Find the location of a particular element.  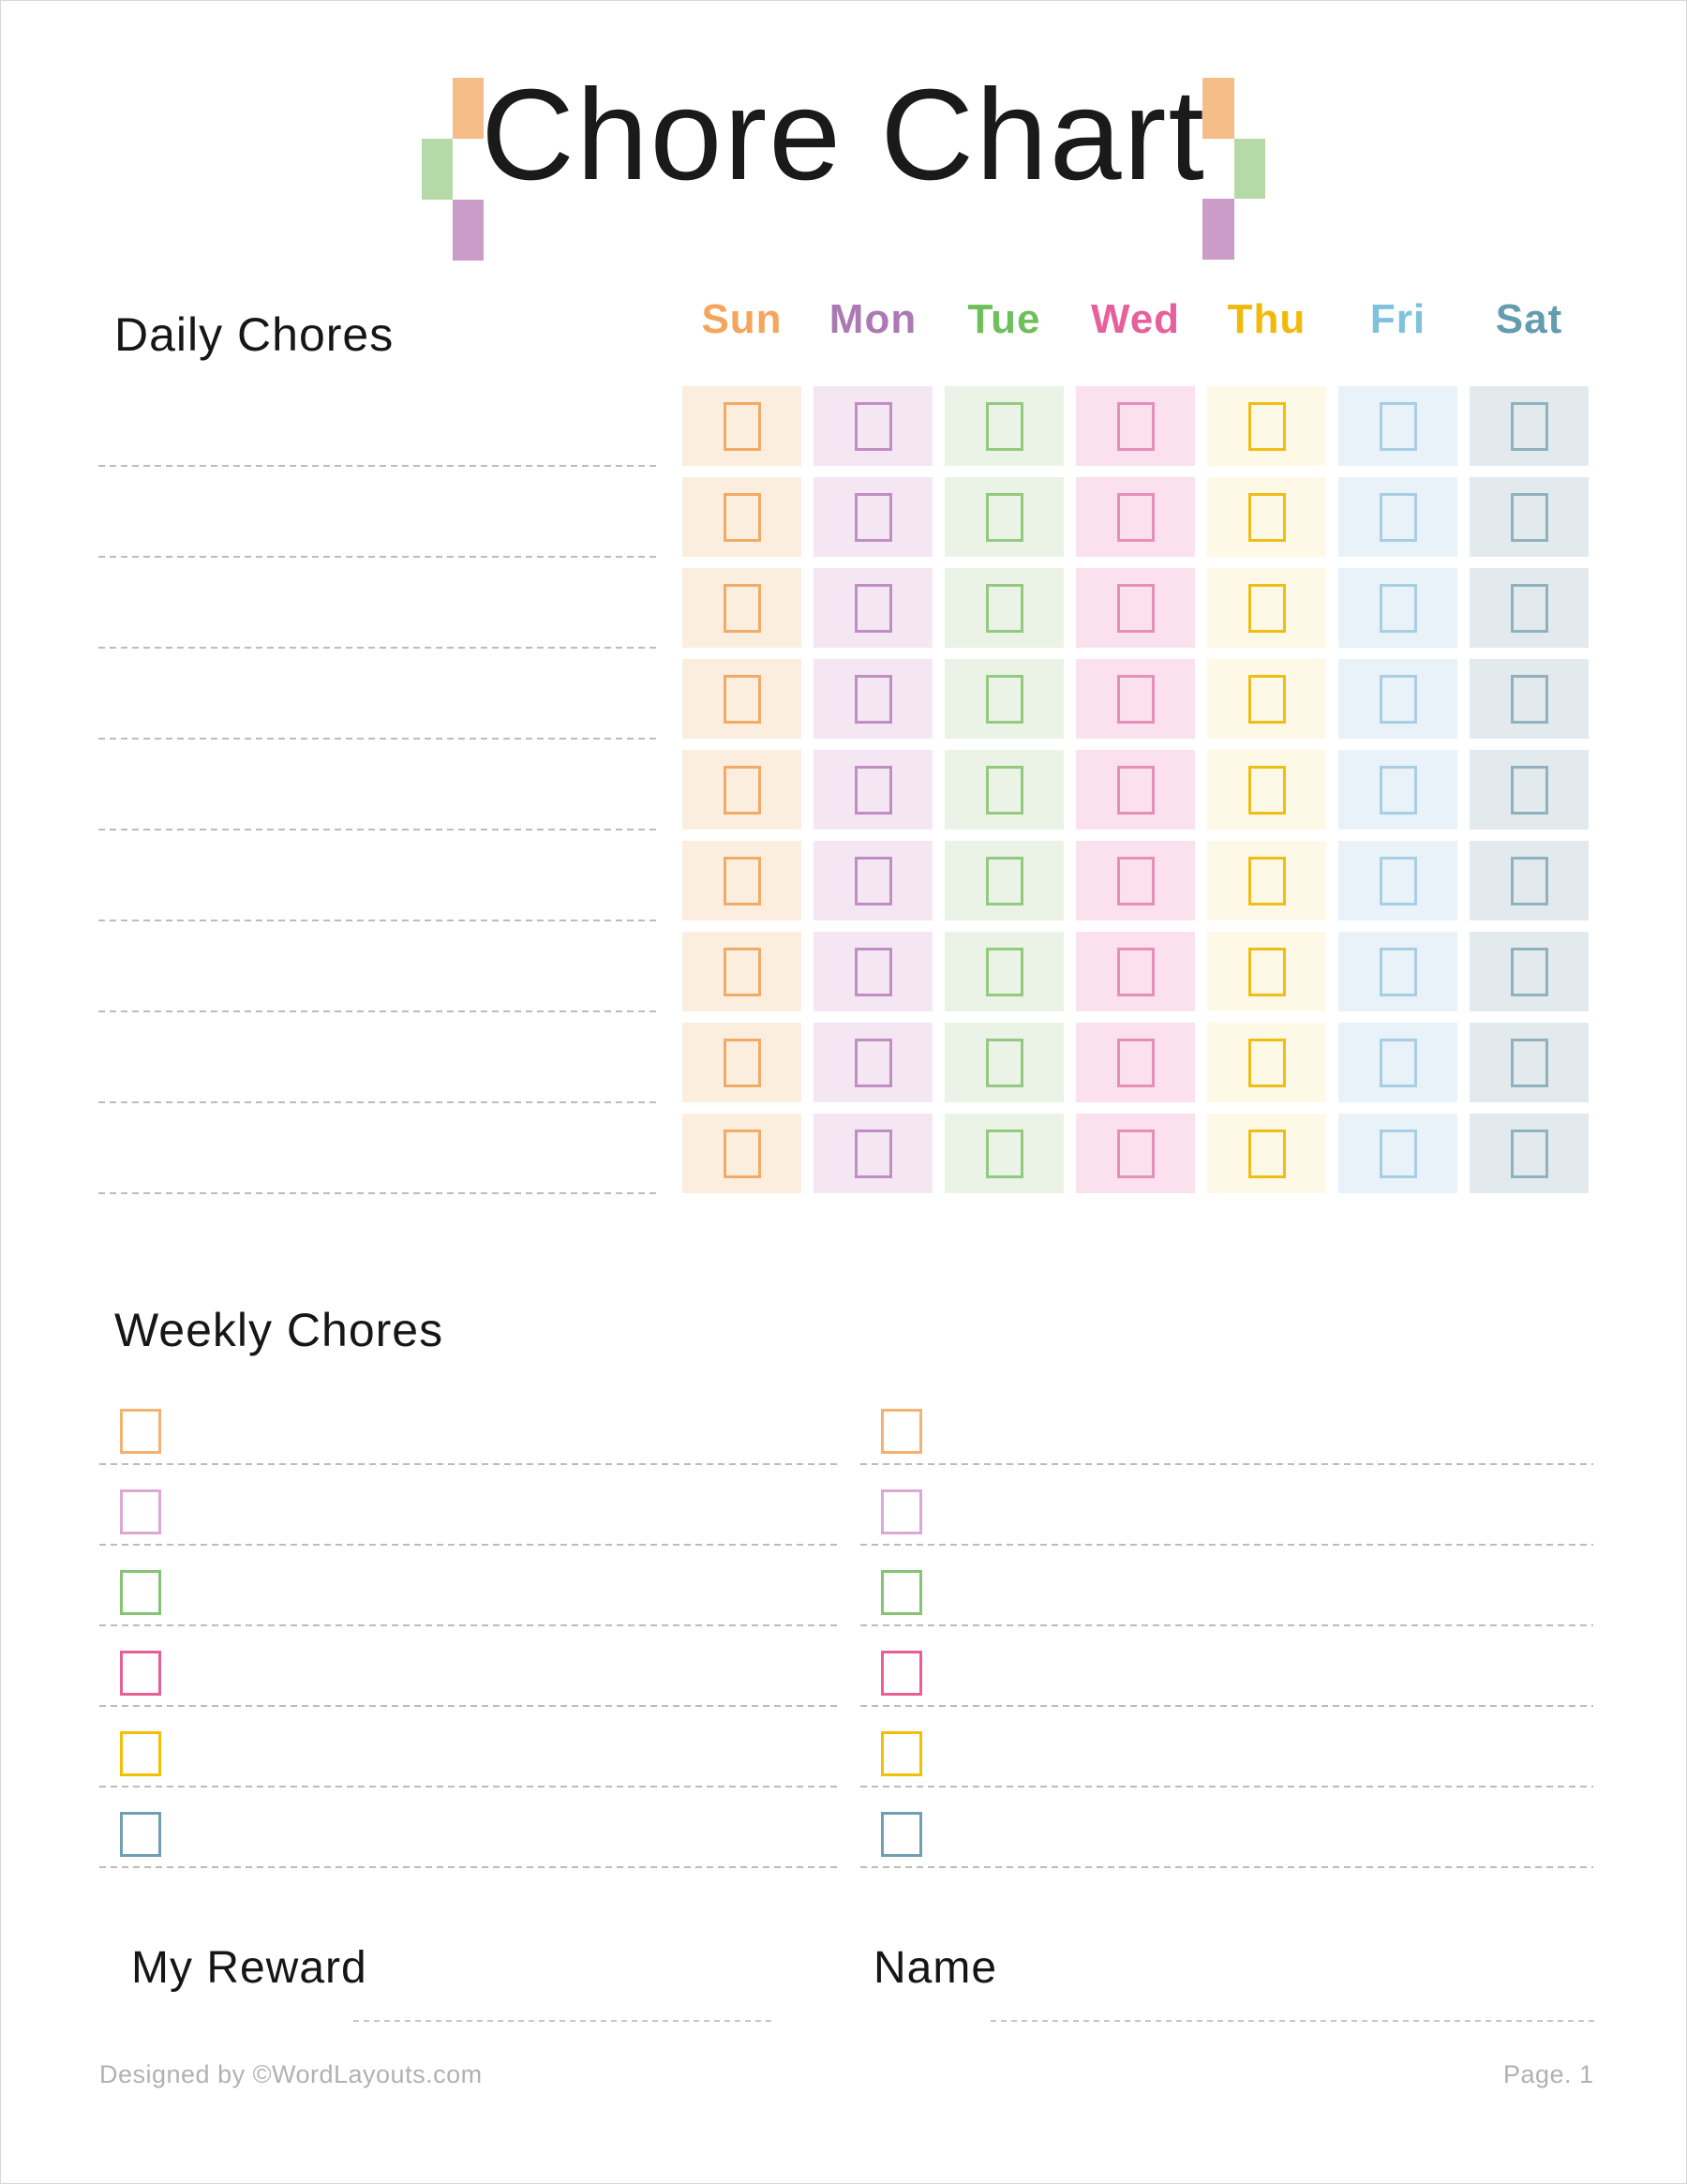

chore-cell-mon-row2 is located at coordinates (873, 517).